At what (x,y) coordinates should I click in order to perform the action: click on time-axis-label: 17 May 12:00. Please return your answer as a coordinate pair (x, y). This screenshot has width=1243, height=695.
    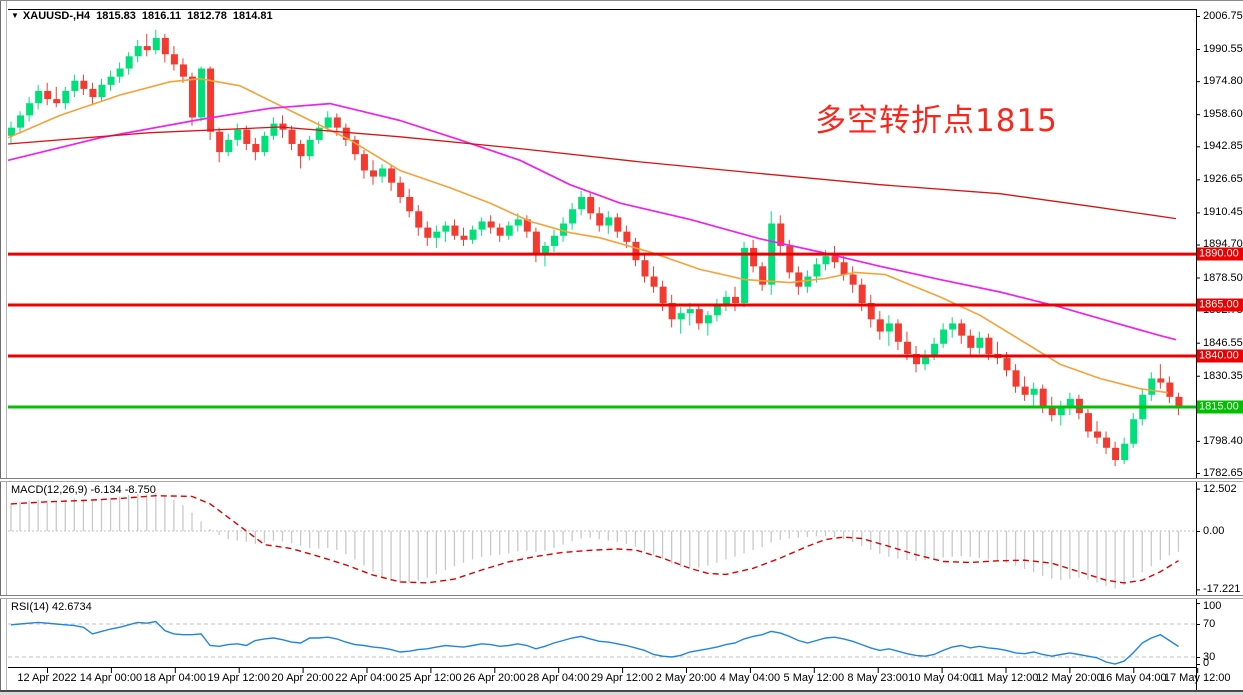
    Looking at the image, I should click on (1197, 678).